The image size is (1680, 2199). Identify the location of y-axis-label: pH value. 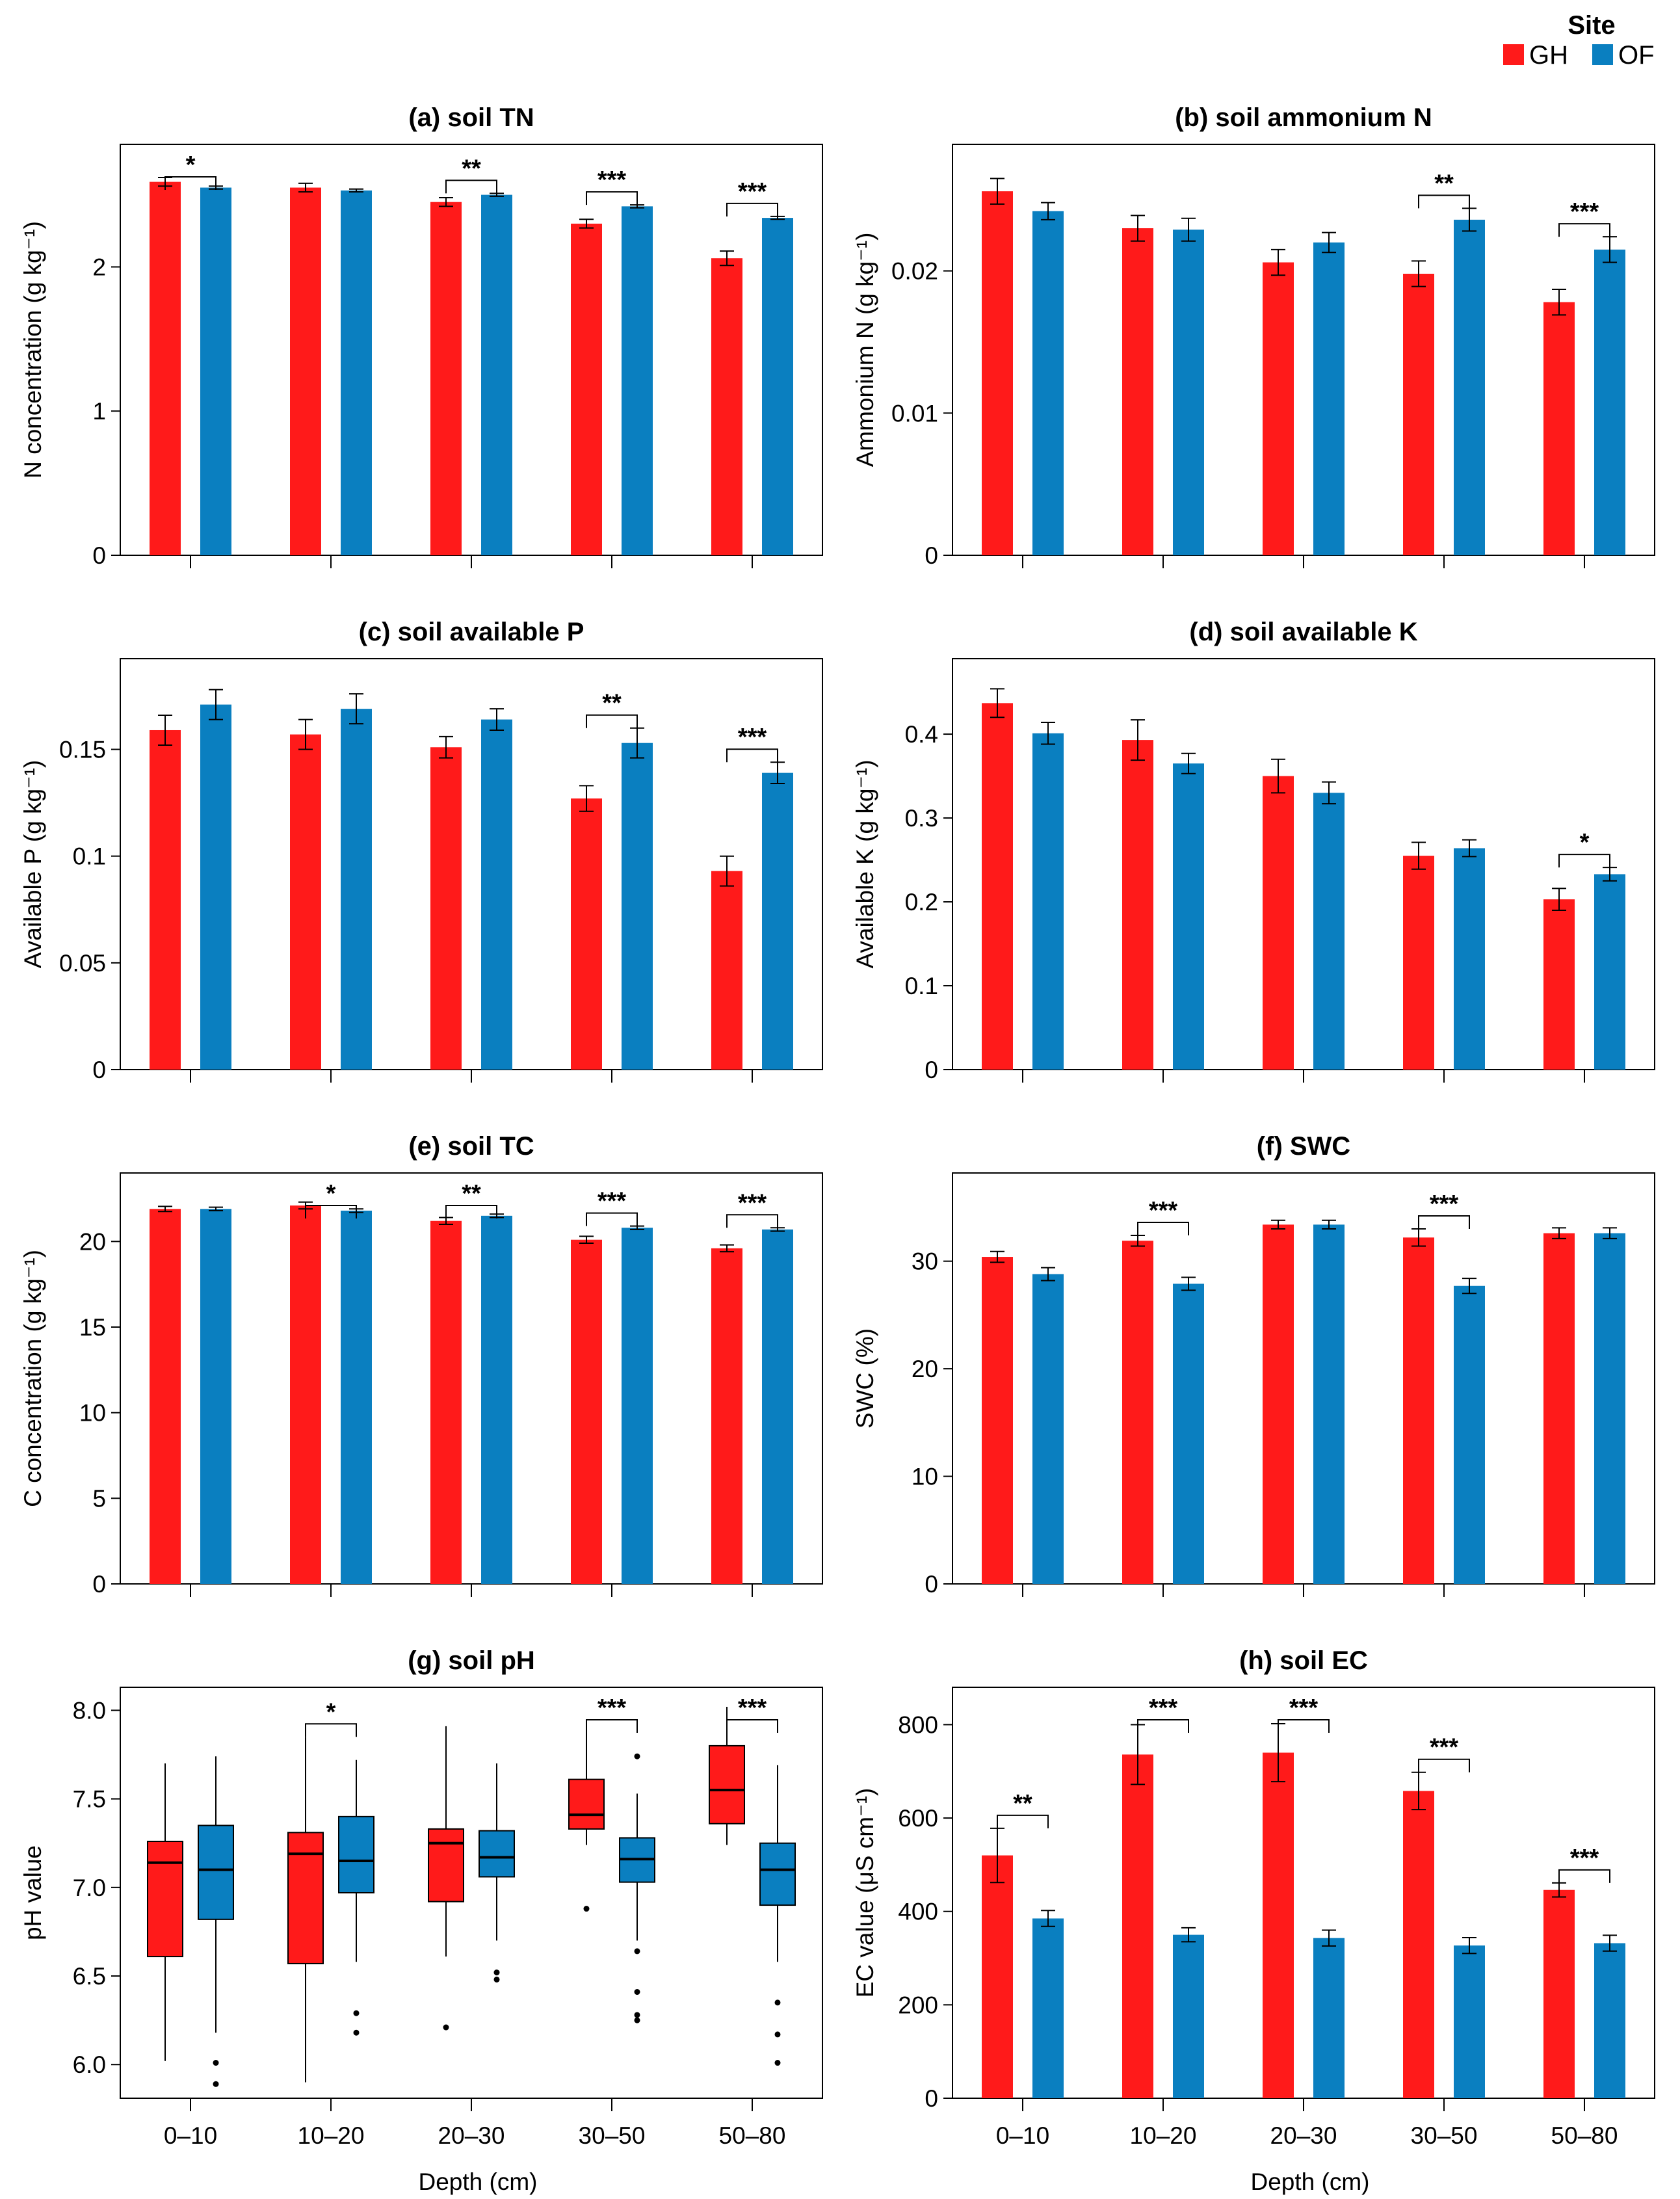
(33, 1893).